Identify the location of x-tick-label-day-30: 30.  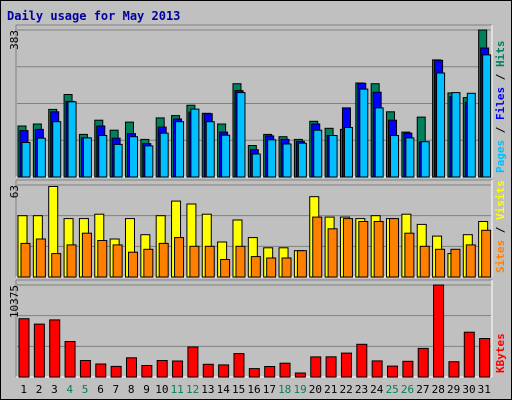
(468, 389).